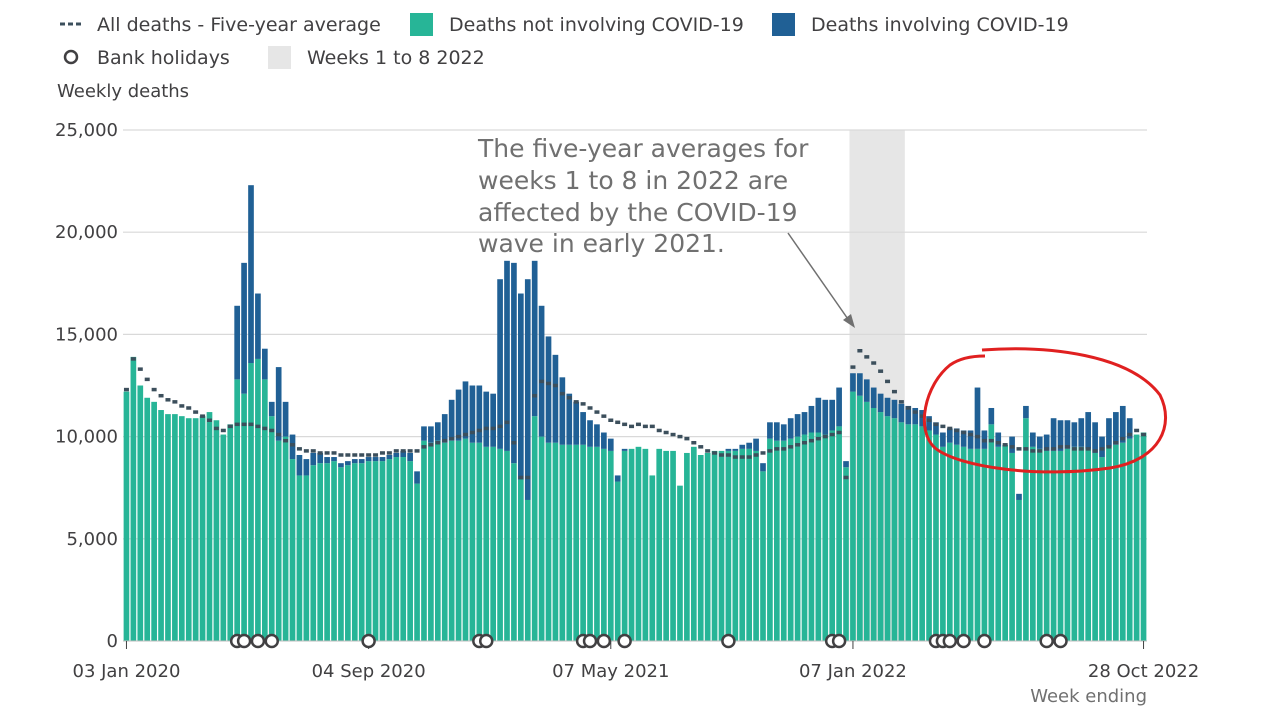 This screenshot has width=1280, height=721. I want to click on legend-item-highlight: Weeks 1 to 8 2022, so click(376, 57).